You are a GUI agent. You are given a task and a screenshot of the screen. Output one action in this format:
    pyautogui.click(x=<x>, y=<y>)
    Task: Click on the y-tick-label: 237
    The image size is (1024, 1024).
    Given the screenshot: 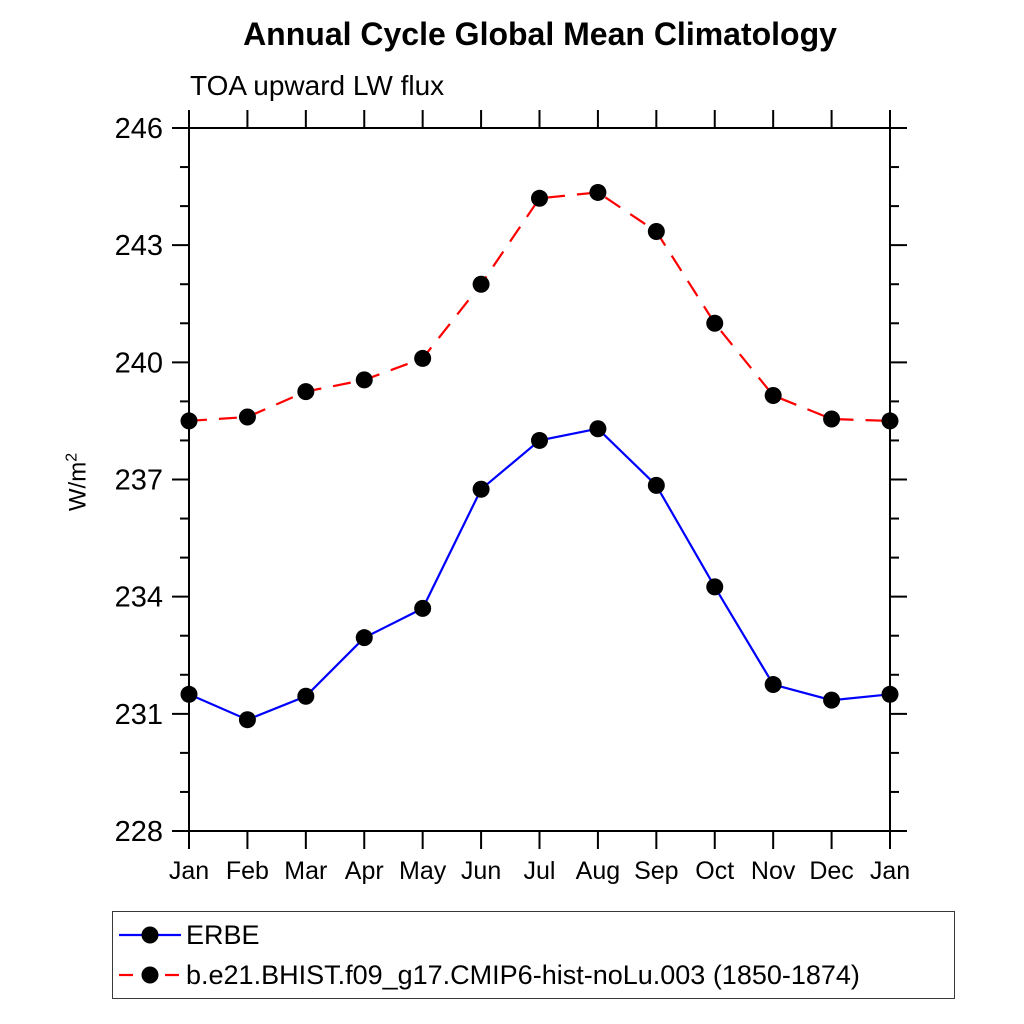 What is the action you would take?
    pyautogui.click(x=139, y=481)
    